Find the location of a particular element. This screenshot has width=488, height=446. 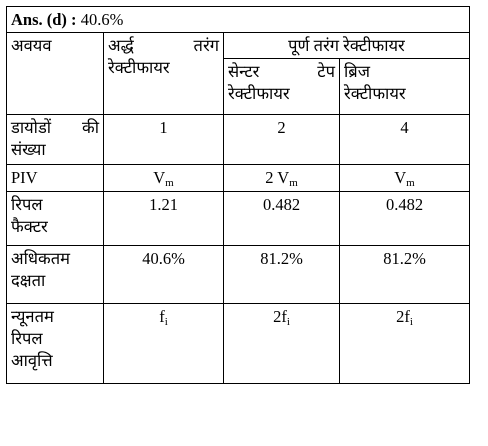

header-row-sub: सेन्टर टेप रेक्टीफायर ब्रिज रेक्टीफायर is located at coordinates (238, 86).